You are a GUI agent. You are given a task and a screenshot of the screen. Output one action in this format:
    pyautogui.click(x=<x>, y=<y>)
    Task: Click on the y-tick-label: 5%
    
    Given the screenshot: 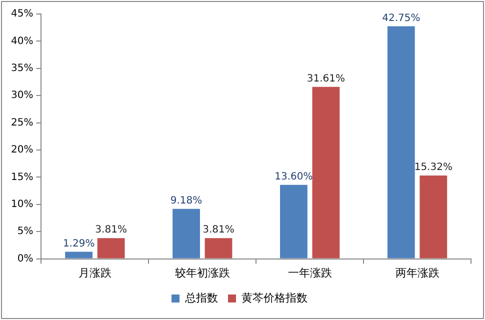 What is the action you would take?
    pyautogui.click(x=25, y=232)
    